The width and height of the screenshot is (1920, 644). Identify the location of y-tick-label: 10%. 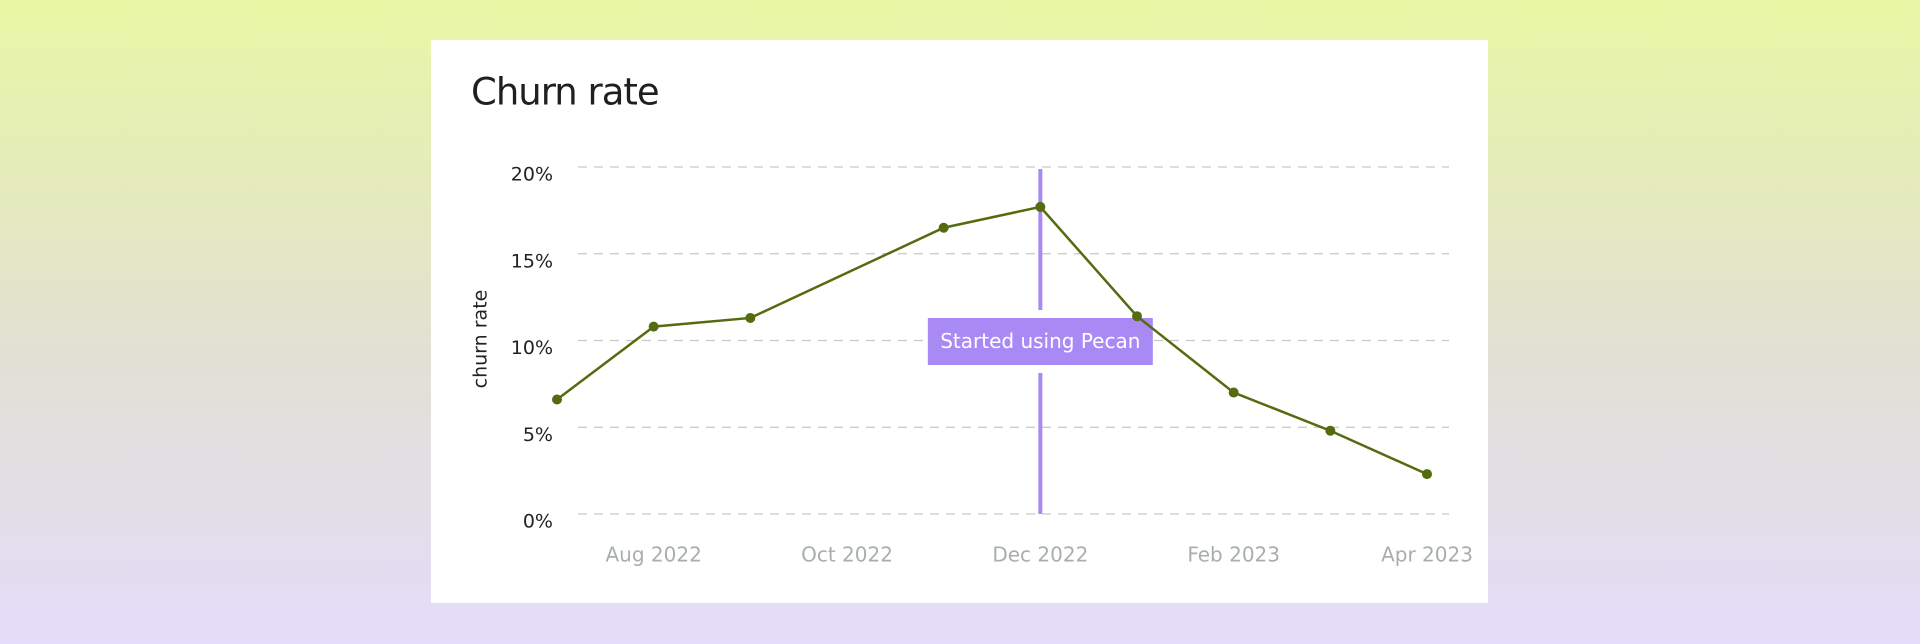
(532, 348).